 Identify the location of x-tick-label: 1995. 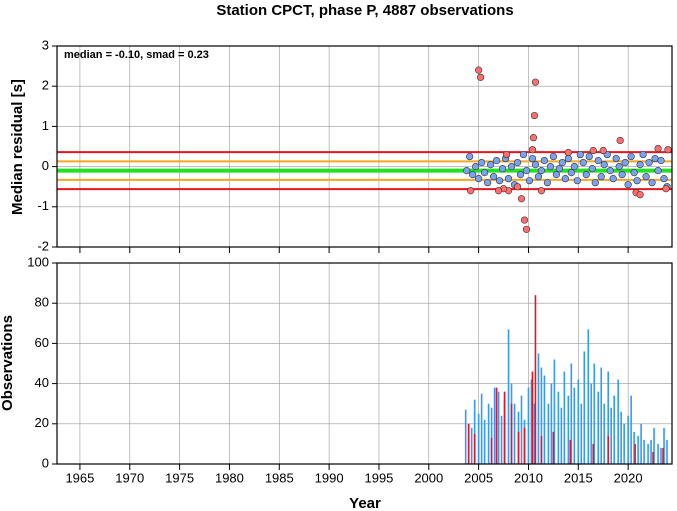
(378, 477).